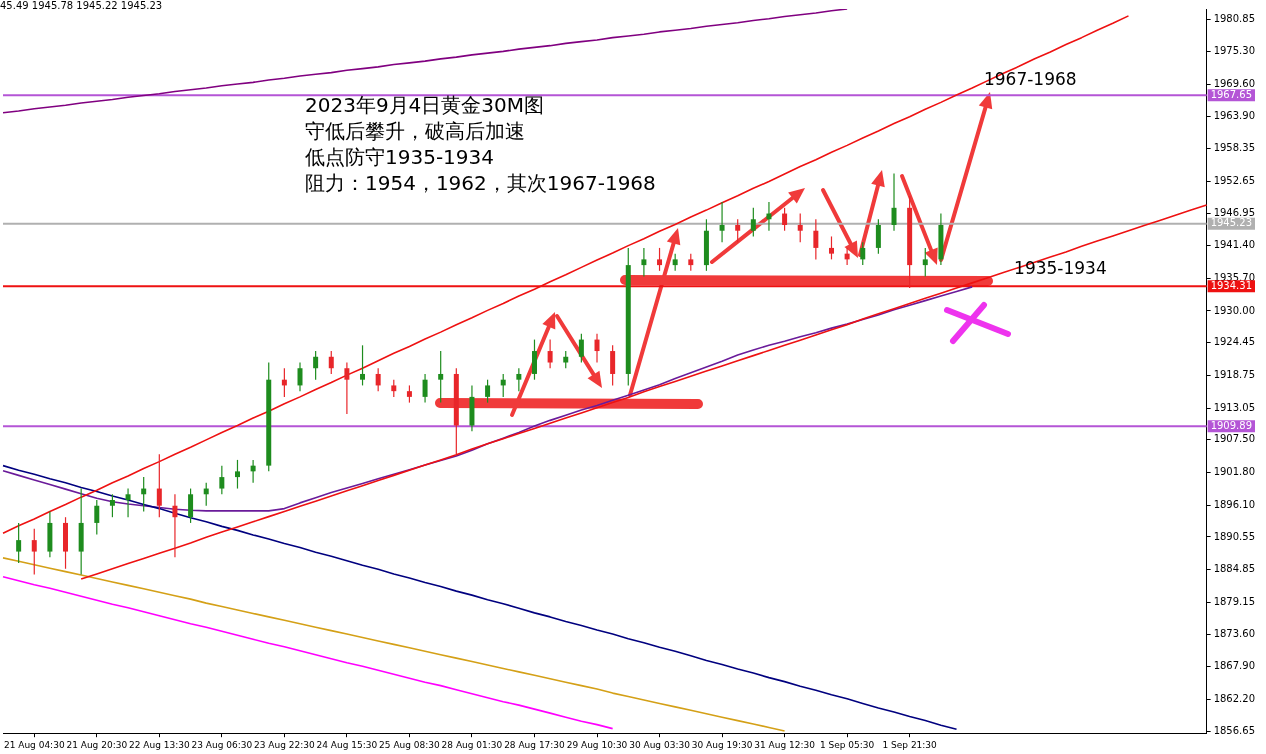 The width and height of the screenshot is (1266, 754). I want to click on y-tick-label: 1884.85, so click(1234, 569).